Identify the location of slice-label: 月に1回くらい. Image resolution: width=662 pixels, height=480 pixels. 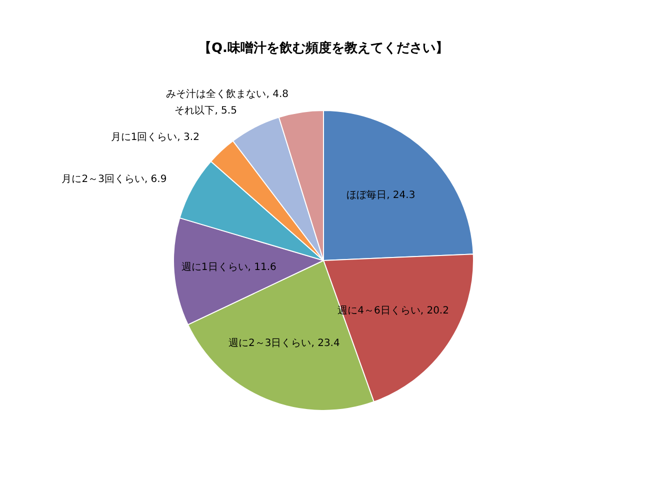
(144, 137).